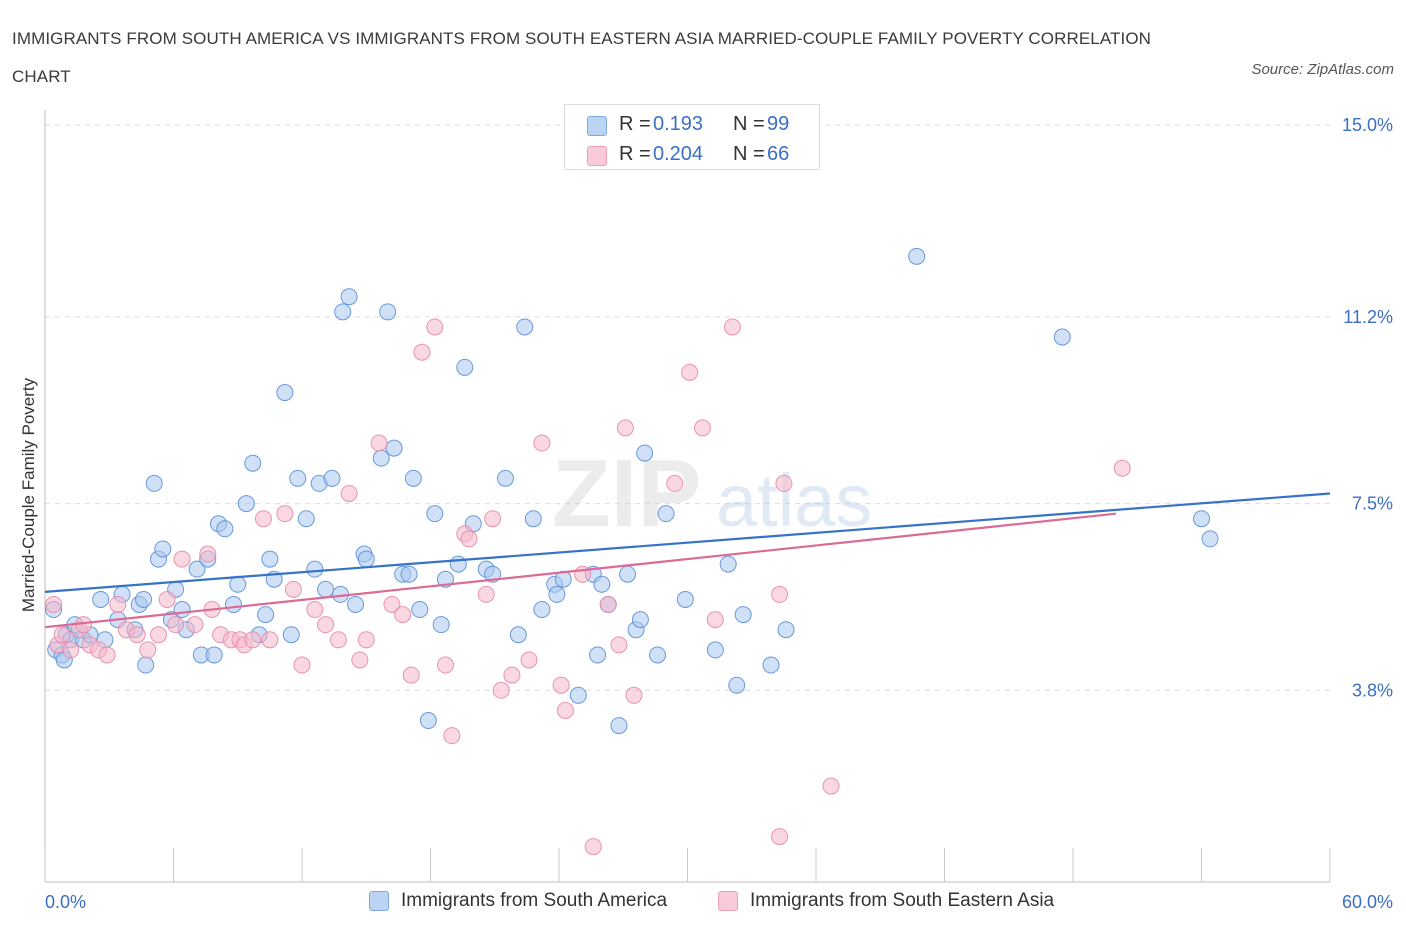 The height and width of the screenshot is (930, 1406). I want to click on trend-lines, so click(687, 560).